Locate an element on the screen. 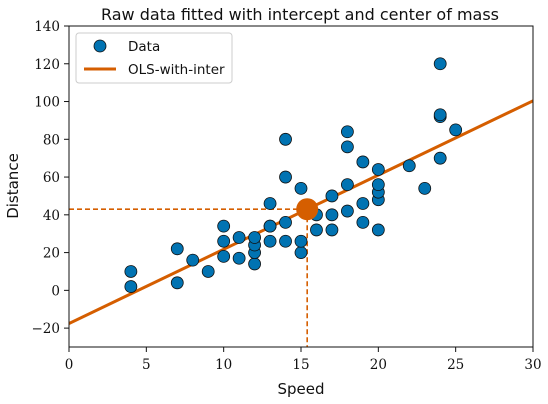 This screenshot has height=404, width=548. x-tick-label: 25 is located at coordinates (455, 365).